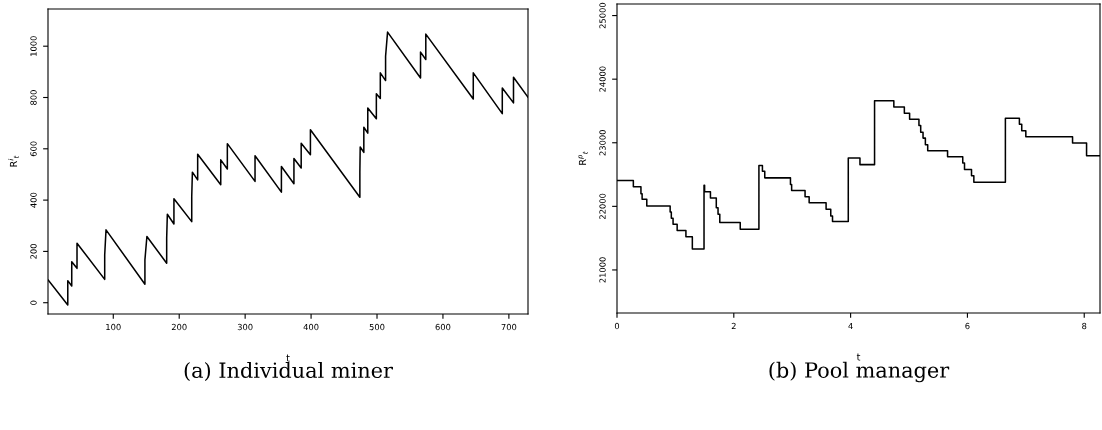  Describe the element at coordinates (859, 372) in the screenshot. I see `text: (b) Pool manager` at that location.